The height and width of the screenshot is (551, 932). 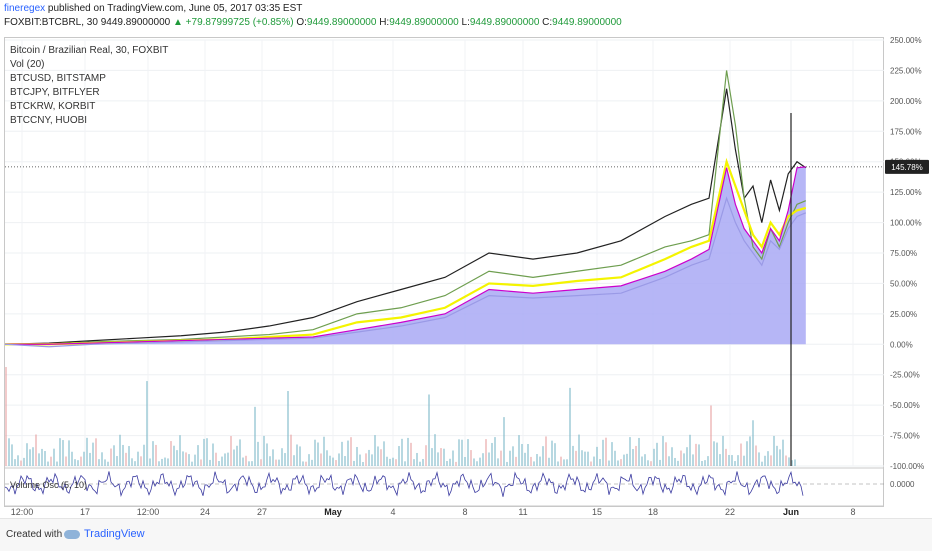 What do you see at coordinates (25, 8) in the screenshot?
I see `author-link: fineregex` at bounding box center [25, 8].